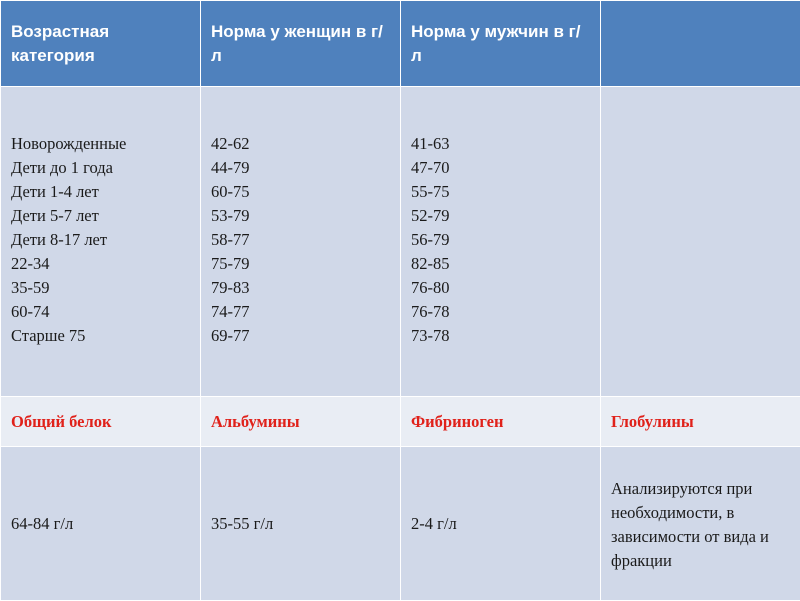 This screenshot has width=800, height=601. Describe the element at coordinates (500, 312) in the screenshot. I see `list-item: 76-78` at that location.